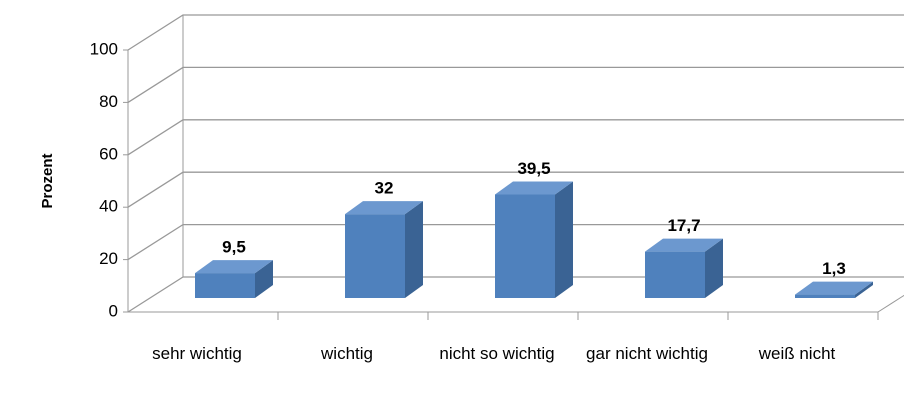  What do you see at coordinates (113, 310) in the screenshot?
I see `y-tick-label: 0` at bounding box center [113, 310].